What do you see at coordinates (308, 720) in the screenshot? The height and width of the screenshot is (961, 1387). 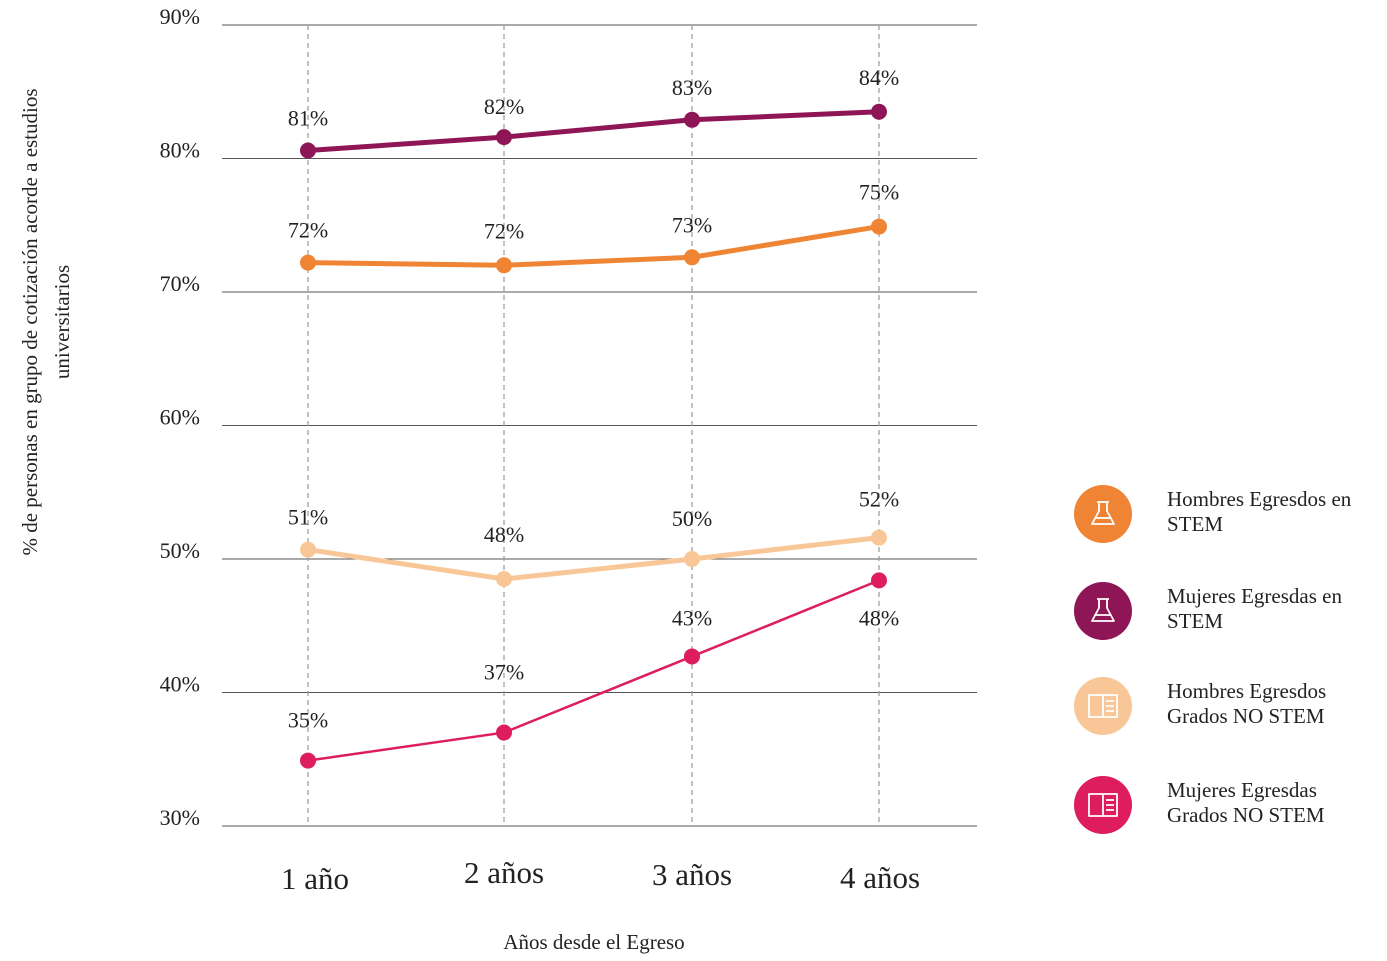 I see `data-label: 35%` at bounding box center [308, 720].